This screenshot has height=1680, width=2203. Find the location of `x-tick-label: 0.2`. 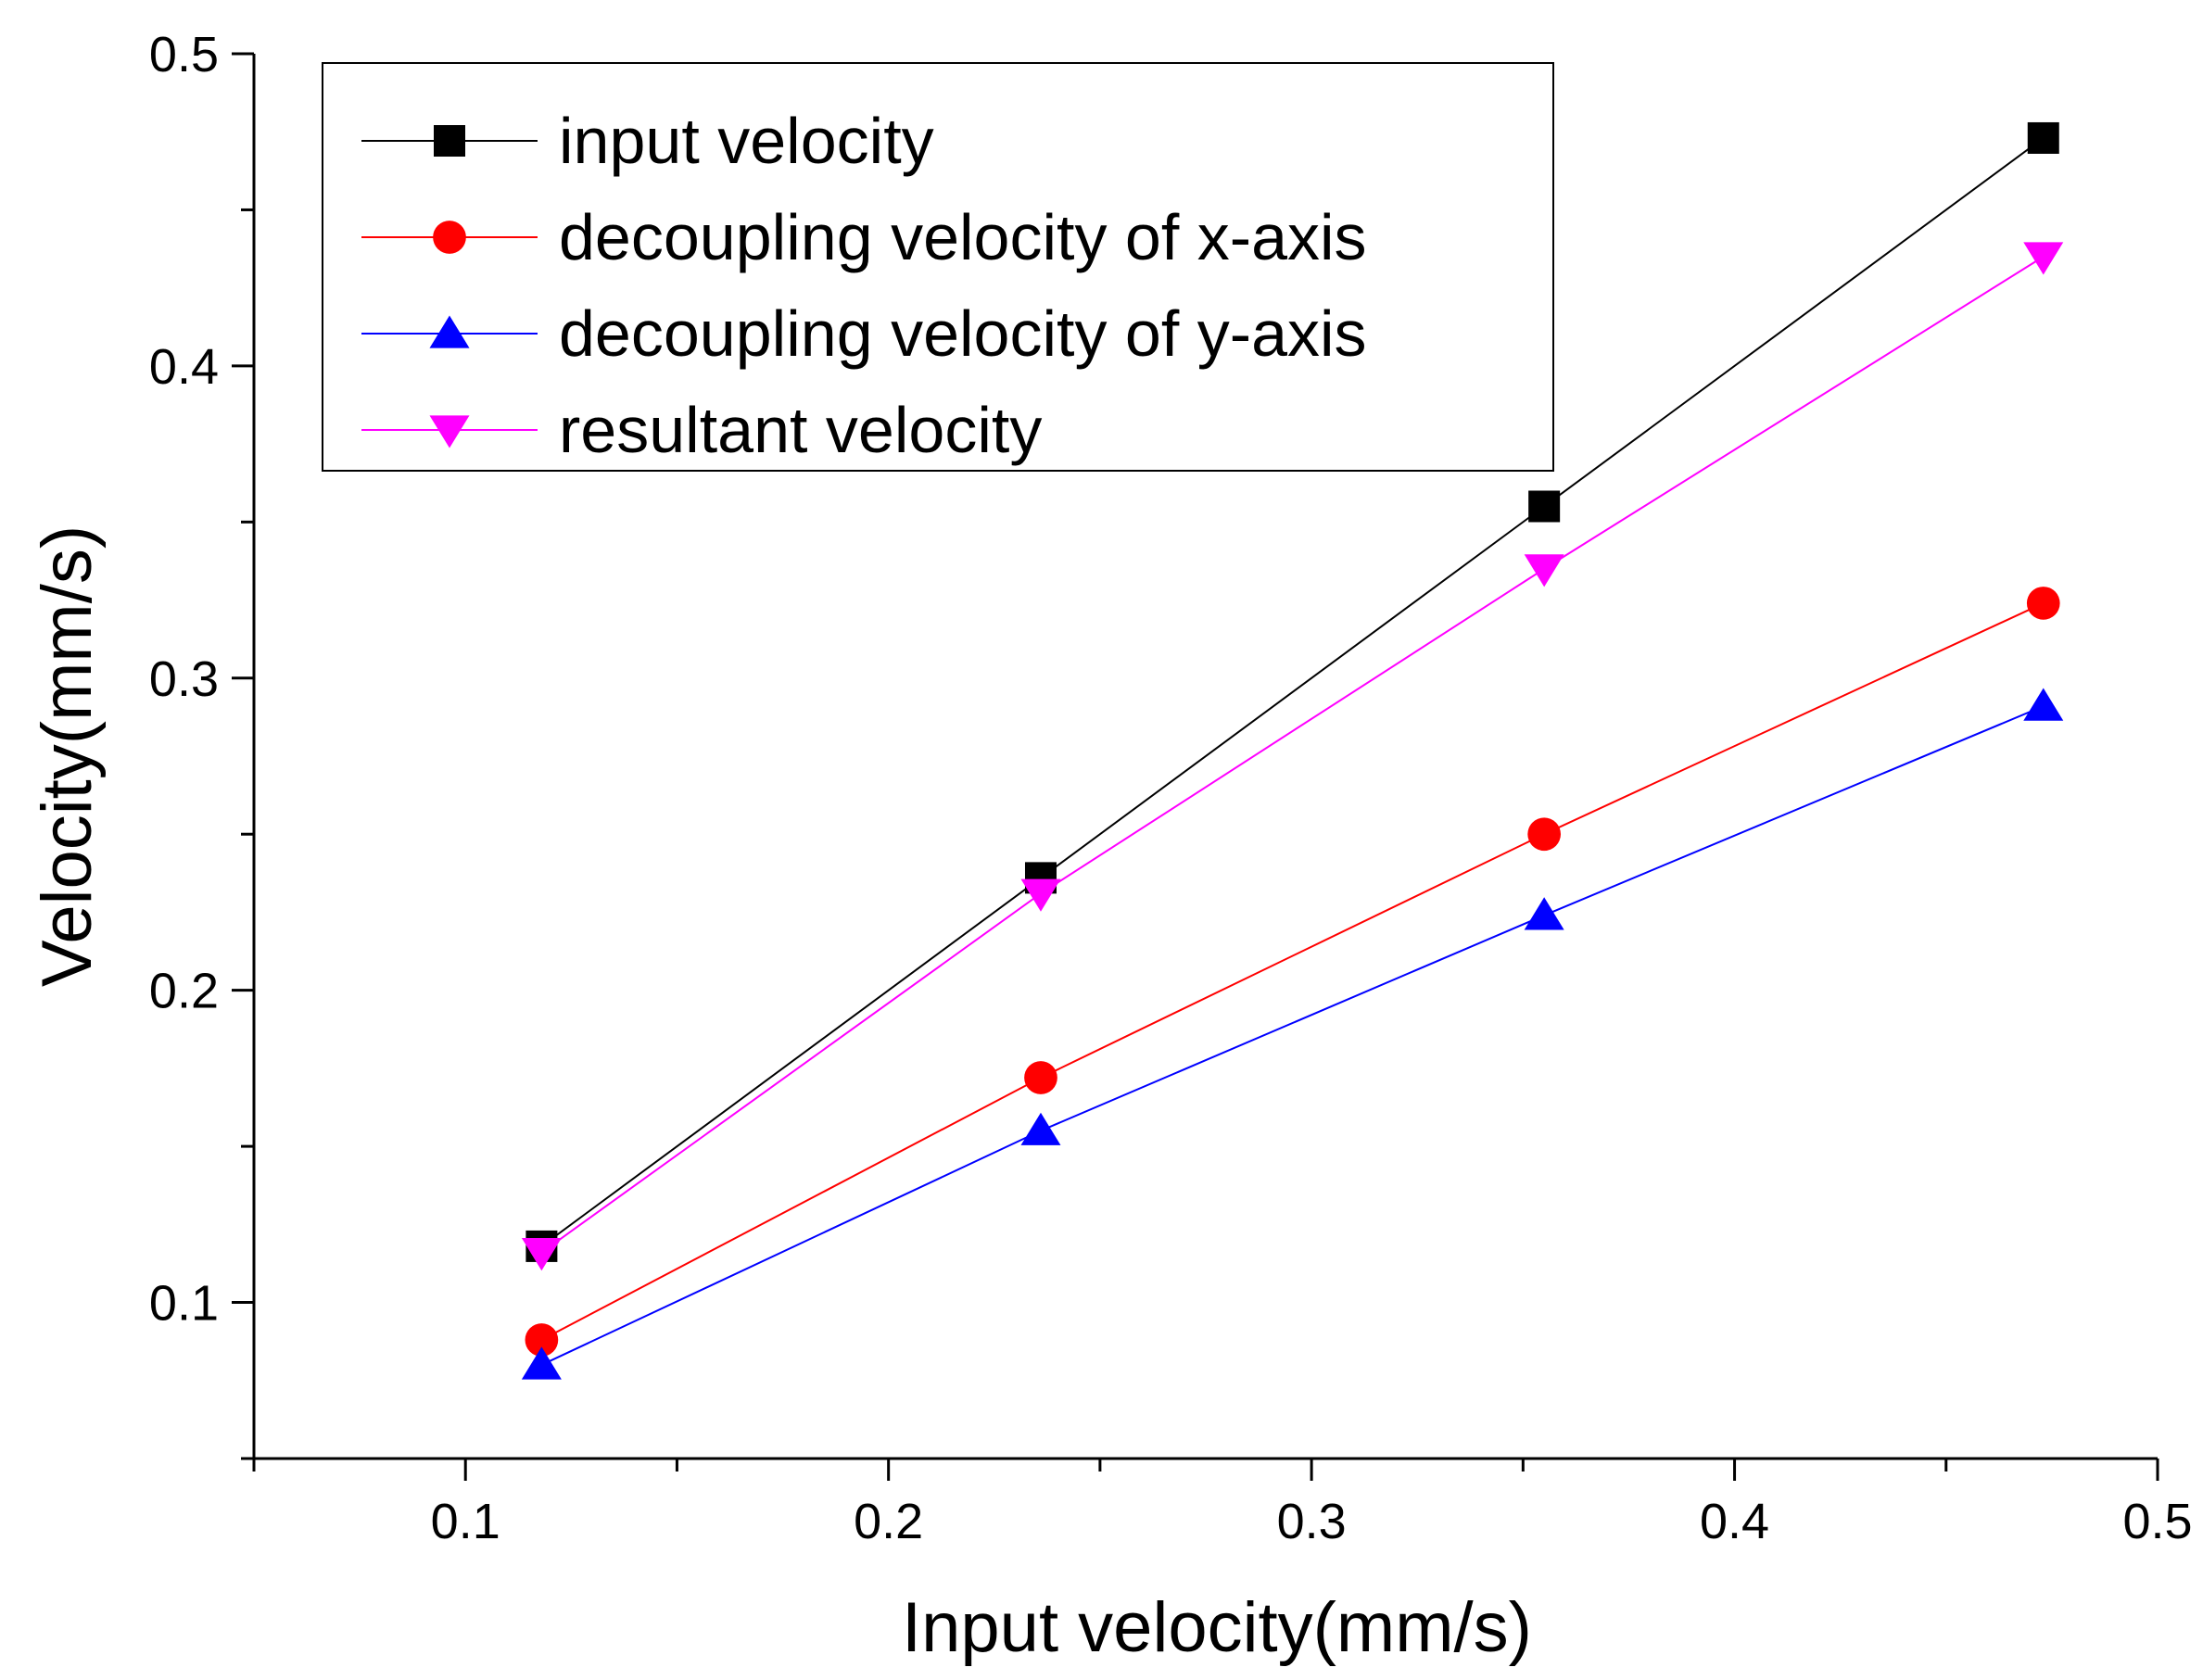

x-tick-label: 0.2 is located at coordinates (888, 1521).